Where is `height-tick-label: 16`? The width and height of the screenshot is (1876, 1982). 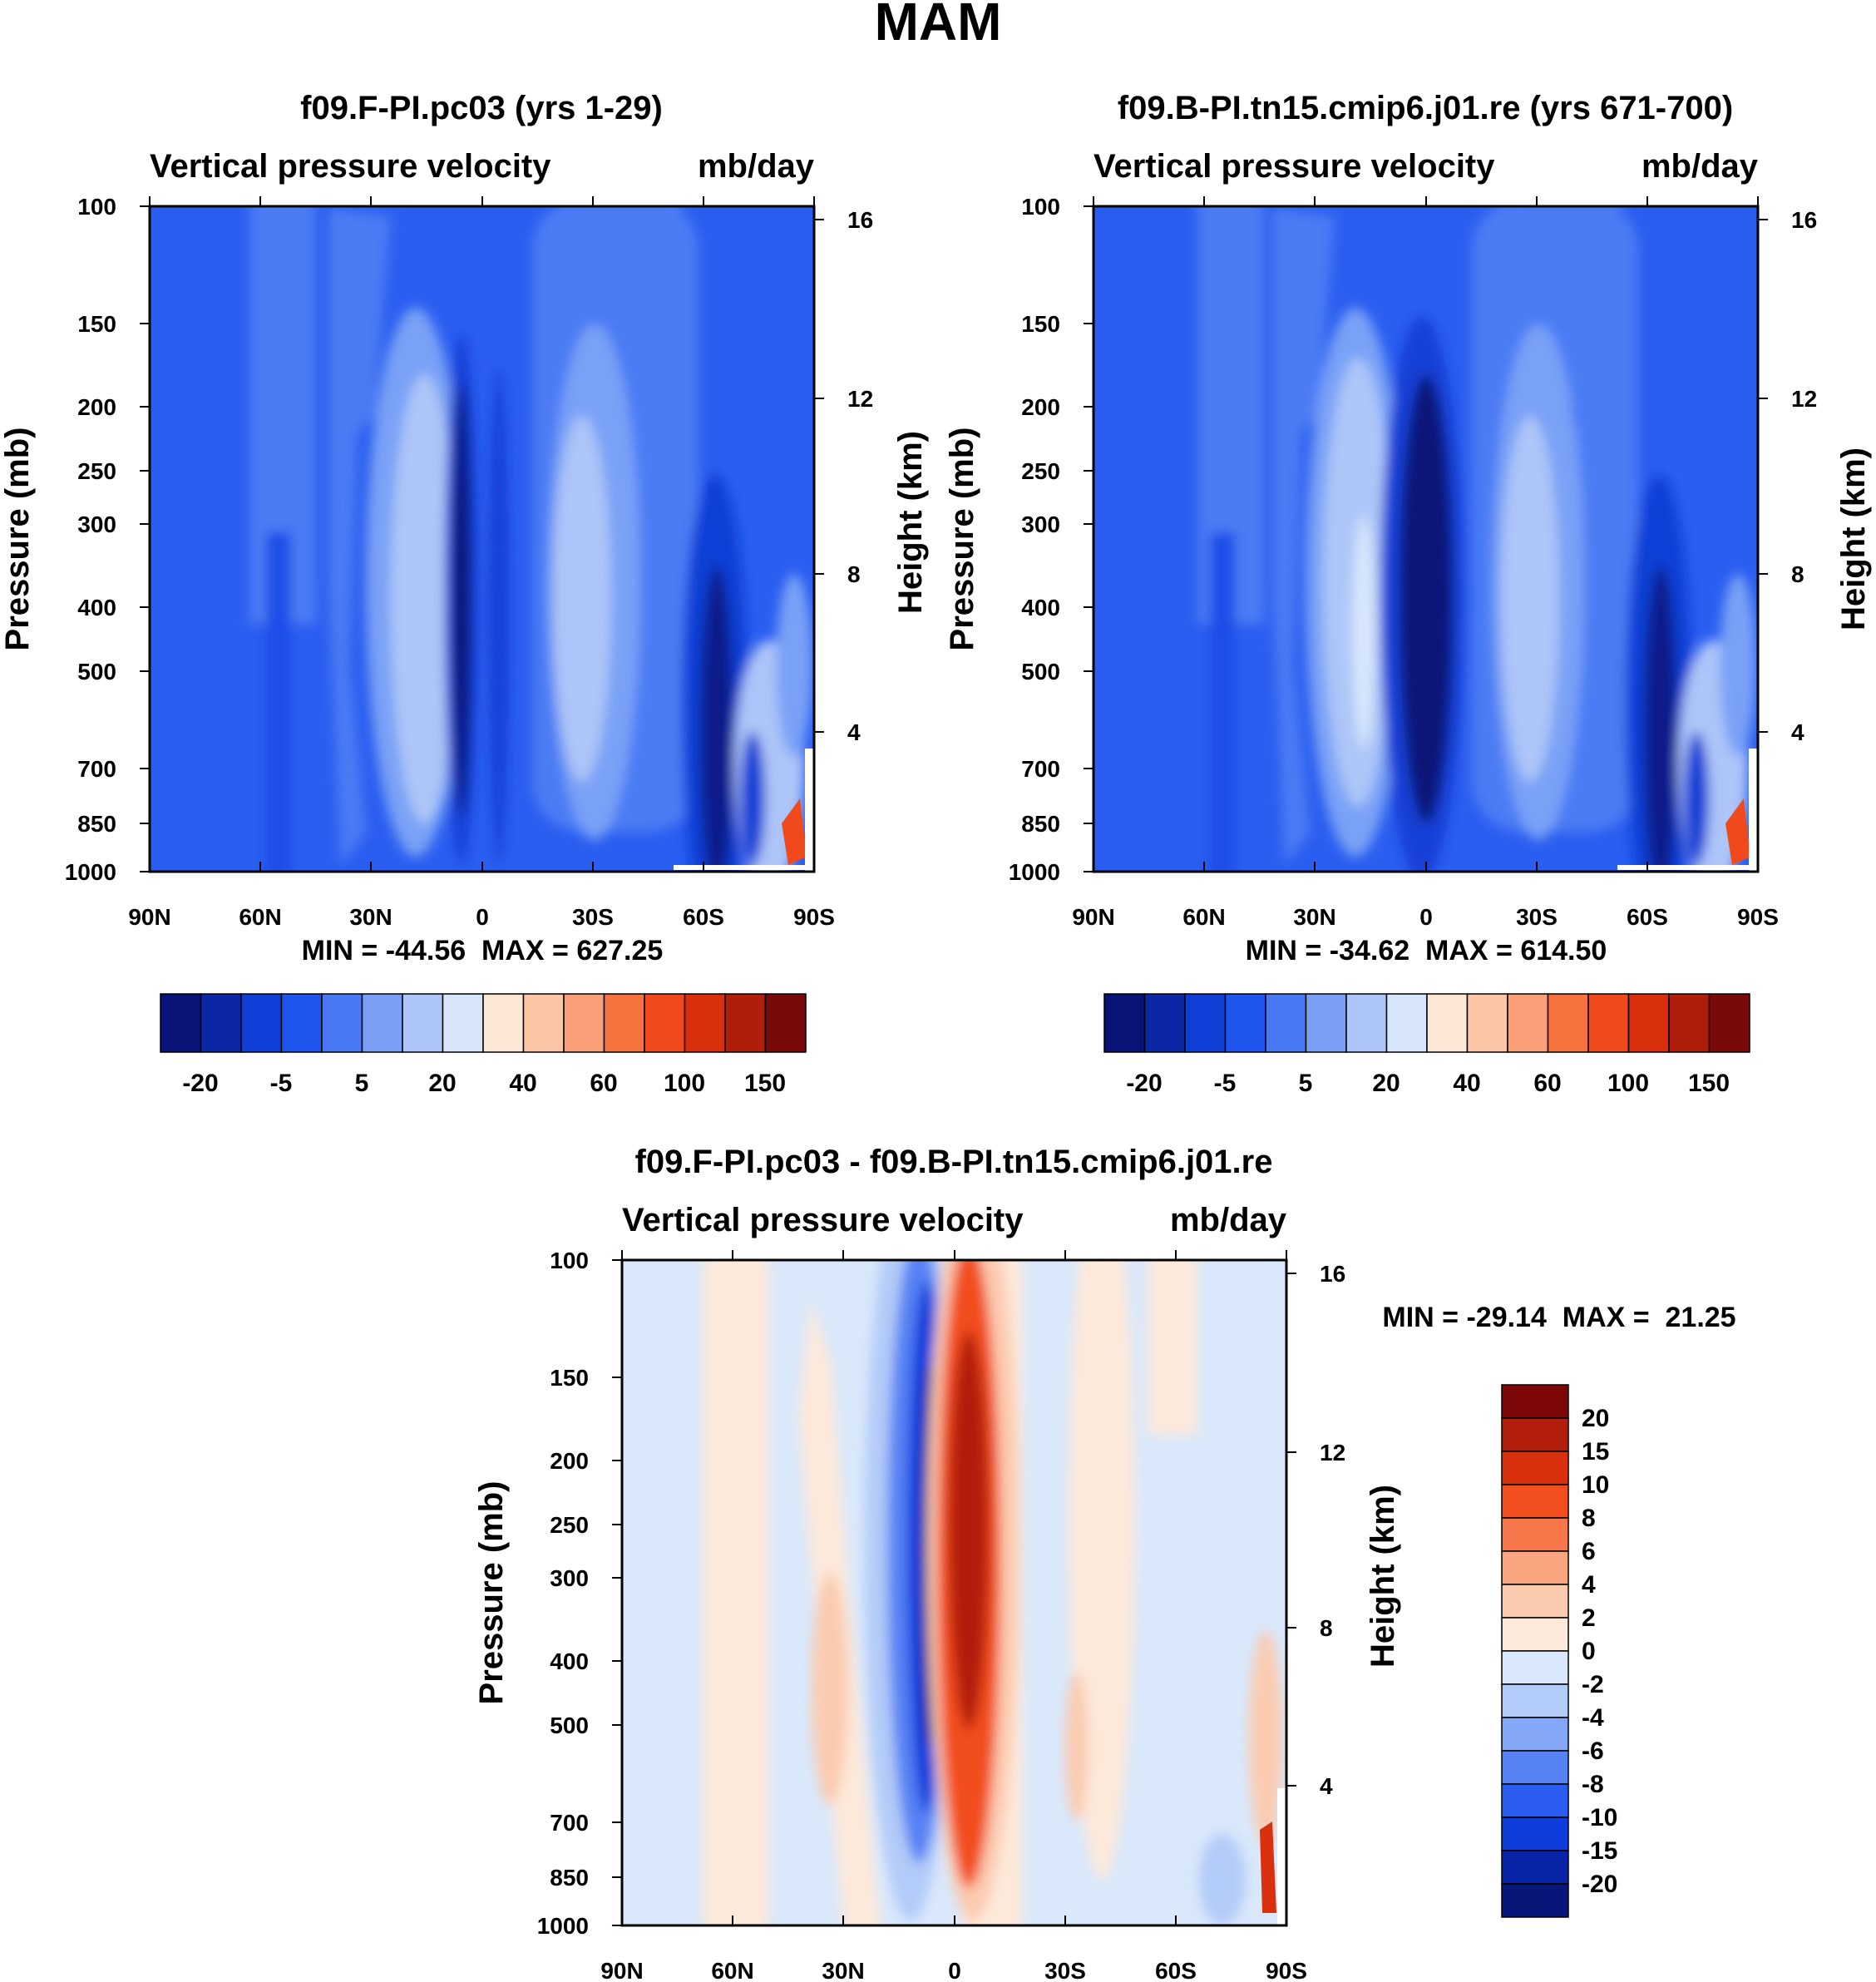 height-tick-label: 16 is located at coordinates (1332, 1274).